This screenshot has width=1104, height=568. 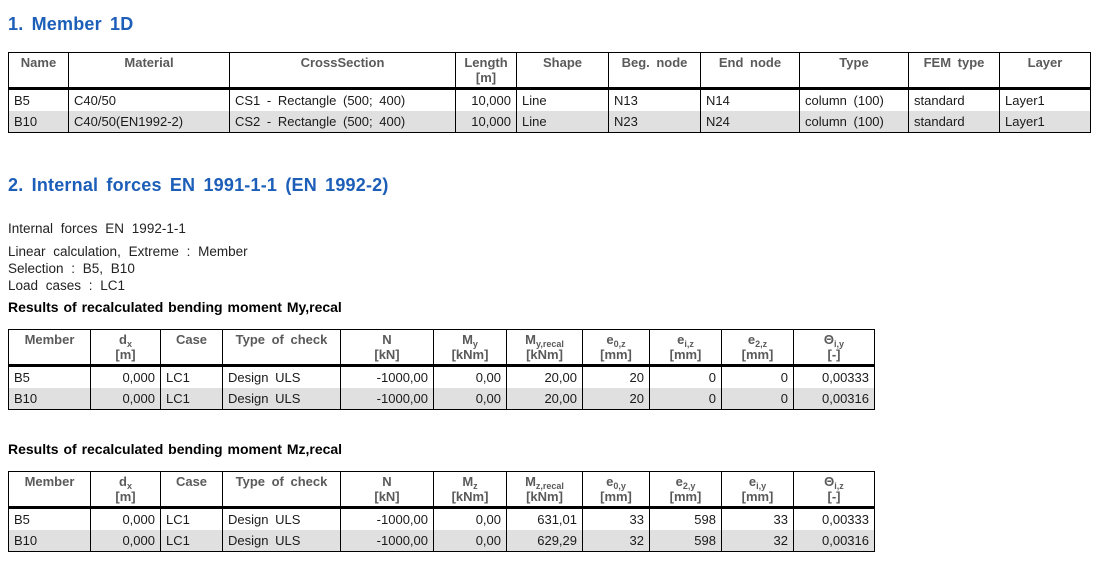 I want to click on table-cell: 20, so click(x=616, y=399).